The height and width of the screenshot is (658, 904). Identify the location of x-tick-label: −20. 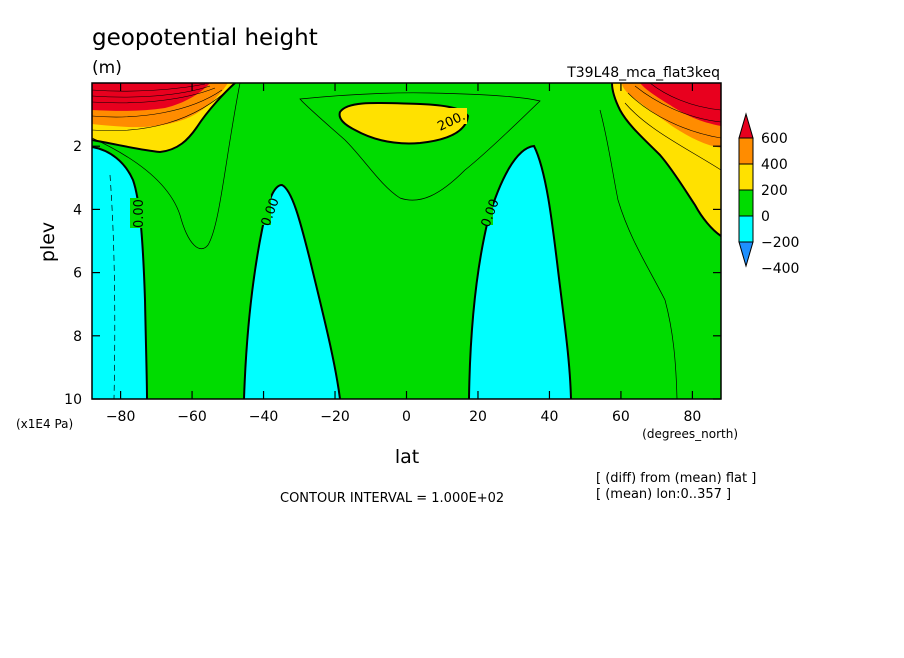
(335, 417).